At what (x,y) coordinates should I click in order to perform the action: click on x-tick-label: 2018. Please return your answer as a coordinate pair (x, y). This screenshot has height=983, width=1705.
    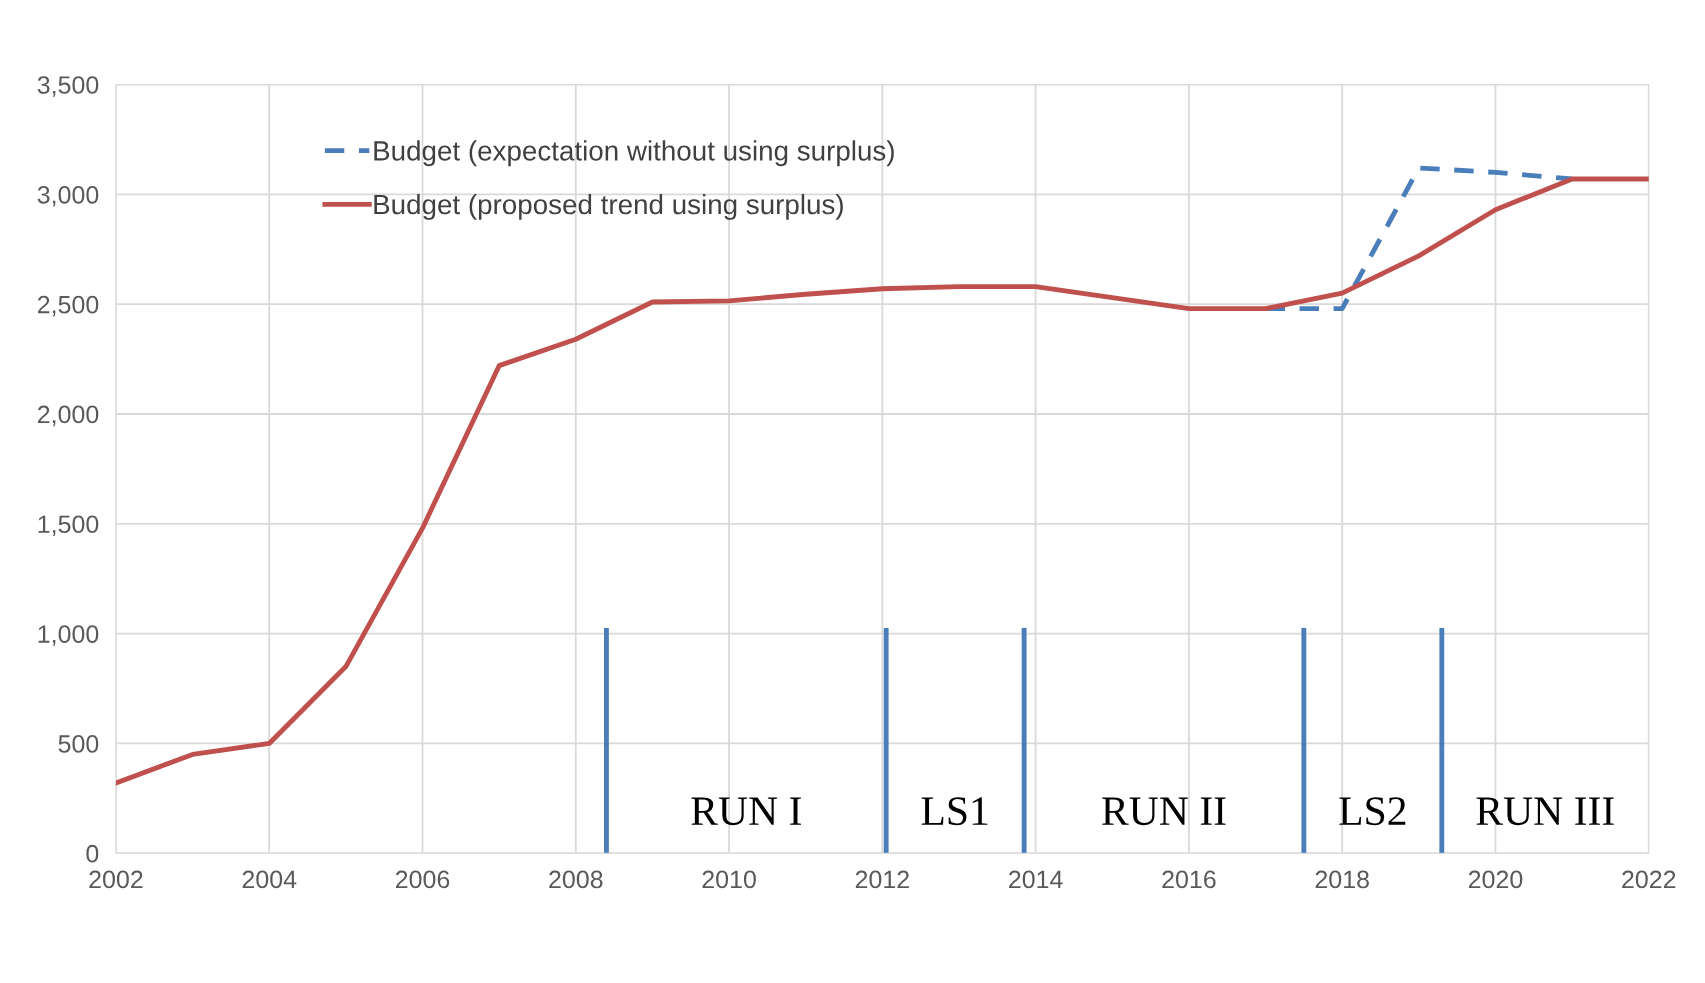
    Looking at the image, I should click on (1342, 879).